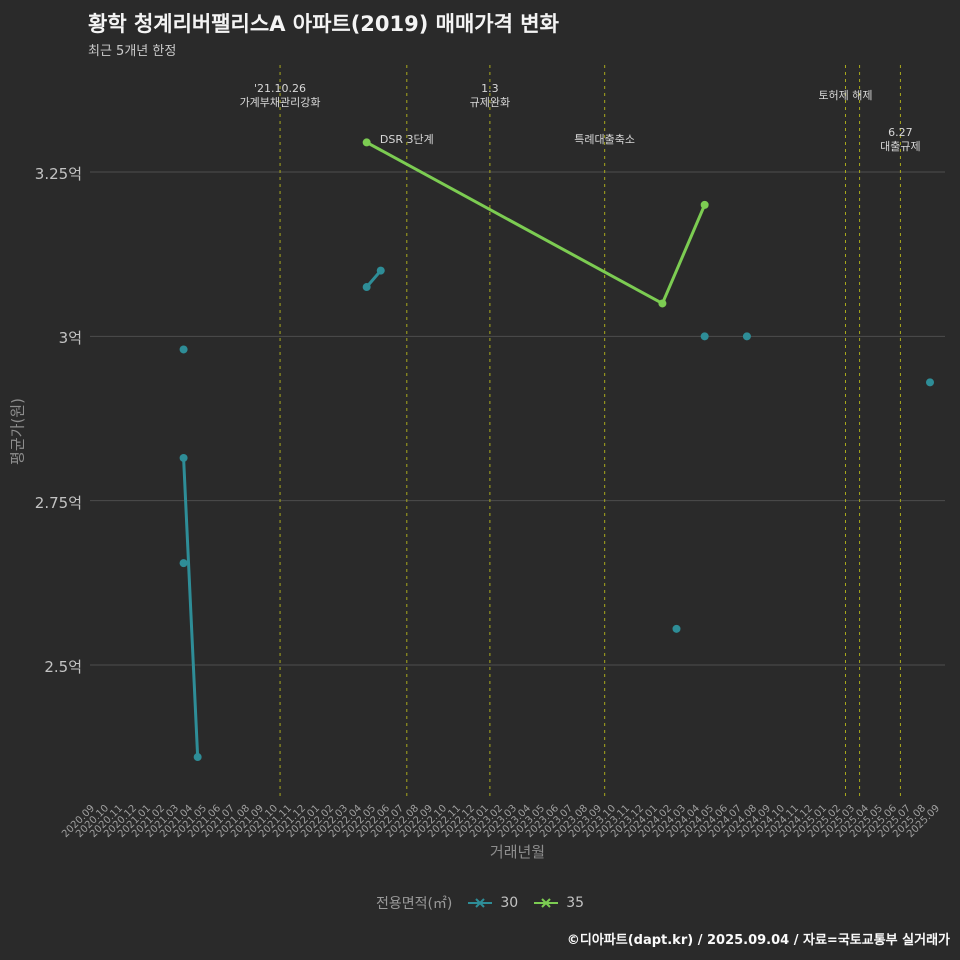  Describe the element at coordinates (900, 146) in the screenshot. I see `annotation-label-line: 대출규제` at that location.